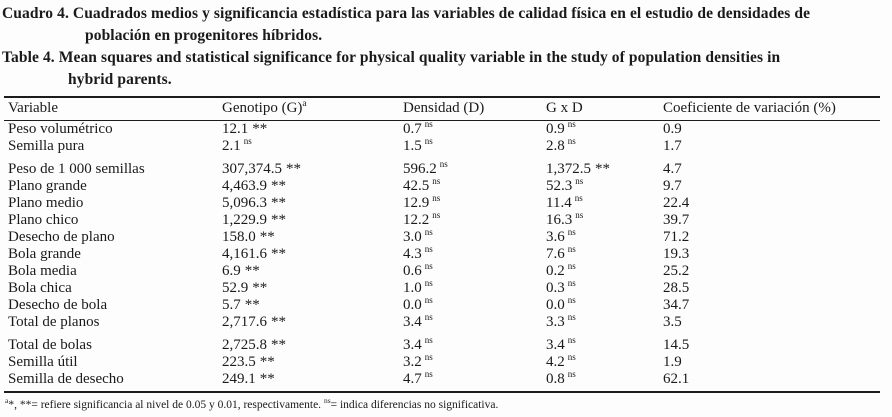 This screenshot has width=892, height=417. What do you see at coordinates (44, 254) in the screenshot?
I see `table-cell: Bola grande` at bounding box center [44, 254].